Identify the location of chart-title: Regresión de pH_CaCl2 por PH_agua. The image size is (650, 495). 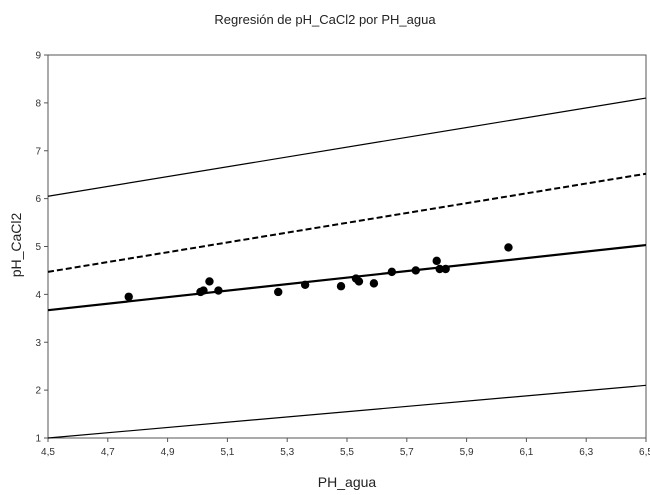
(325, 19).